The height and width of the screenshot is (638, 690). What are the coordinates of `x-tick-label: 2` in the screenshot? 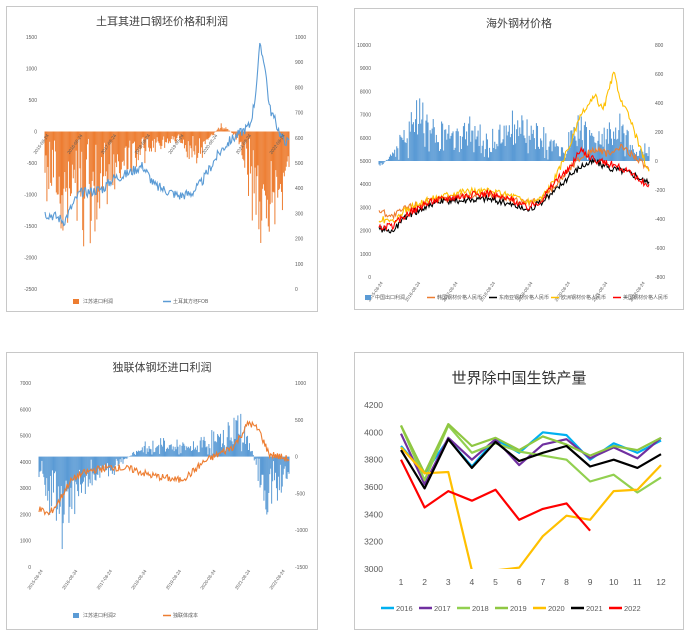 It's located at (424, 582).